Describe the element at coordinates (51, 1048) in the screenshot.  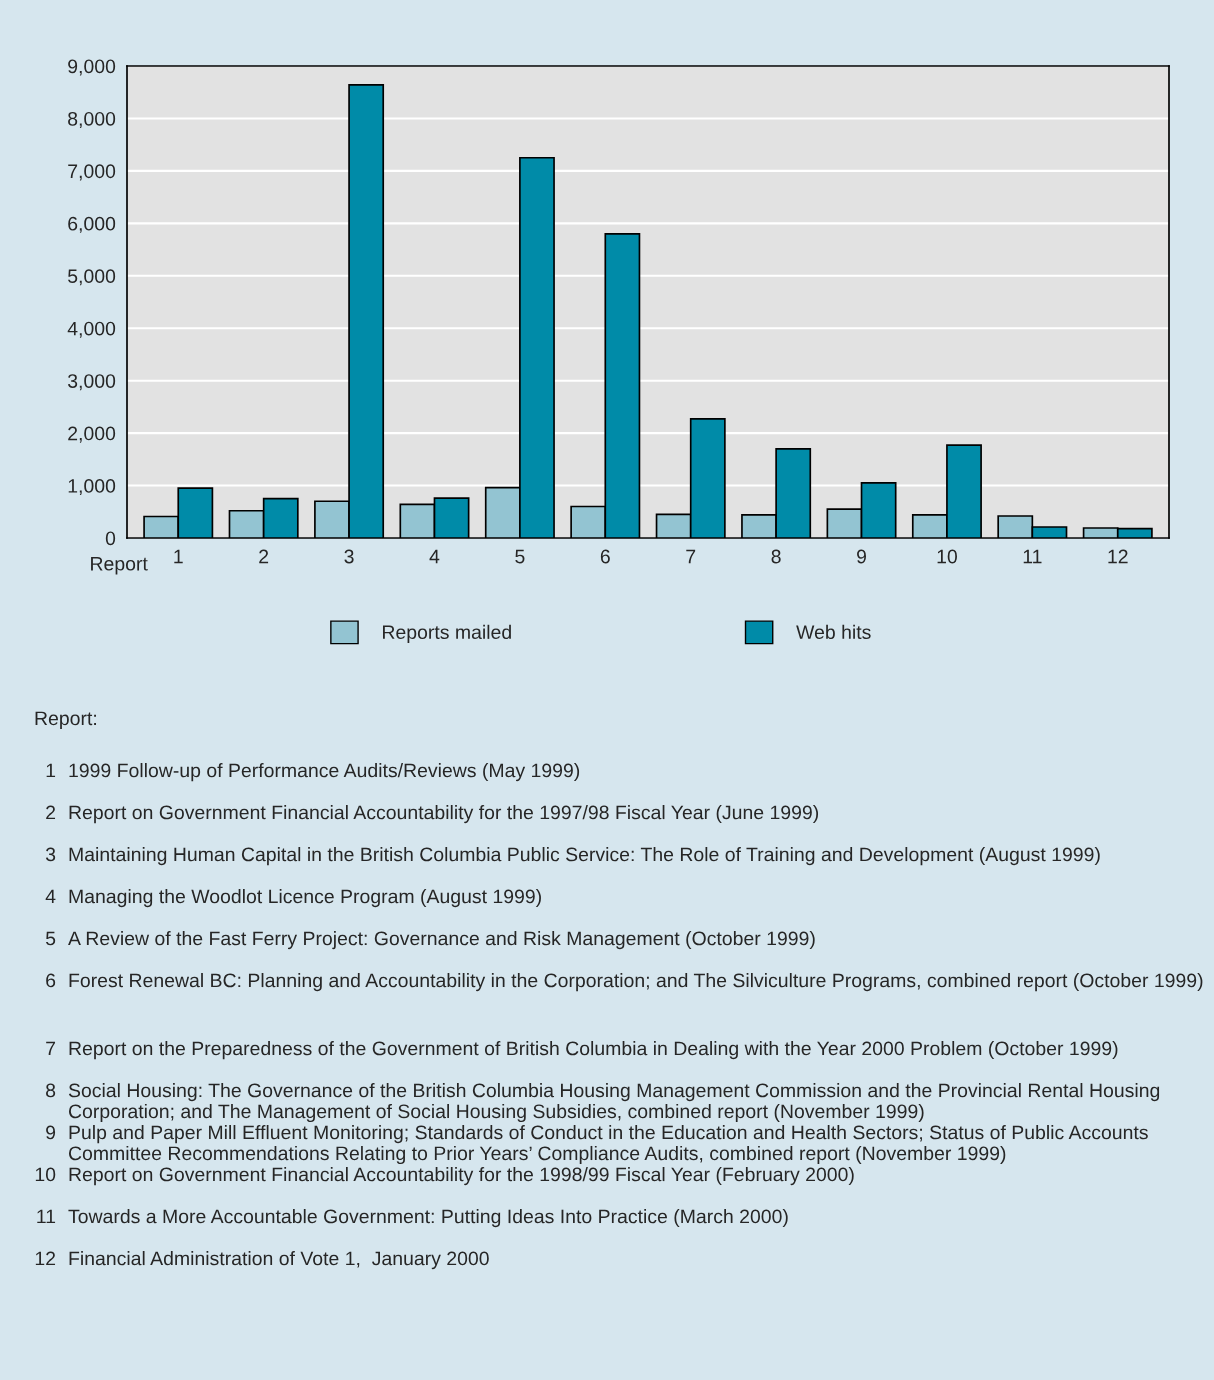
I see `category-label: 7` at that location.